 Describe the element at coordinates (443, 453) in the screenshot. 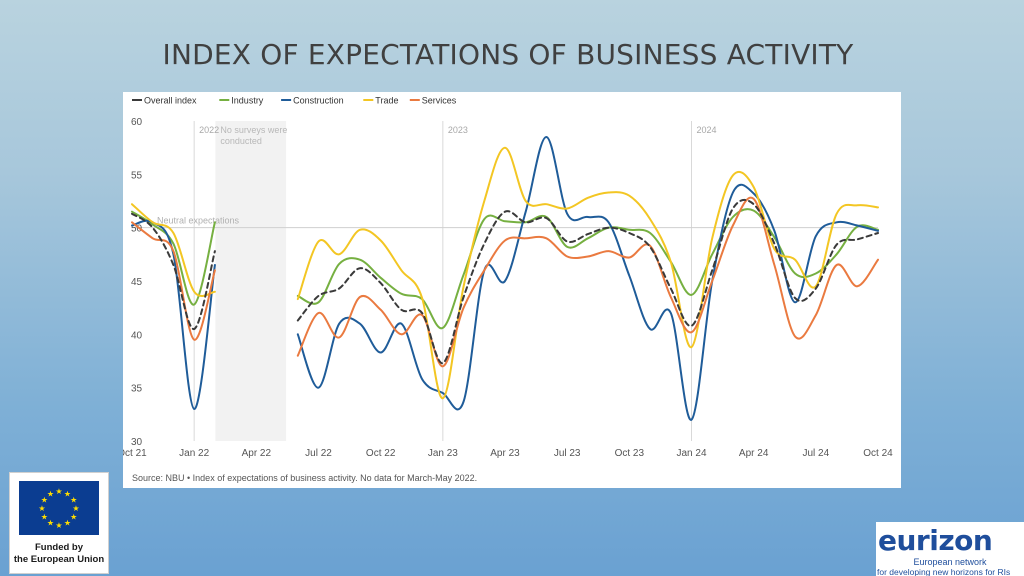

I see `x-tick-label: Jan 23` at that location.